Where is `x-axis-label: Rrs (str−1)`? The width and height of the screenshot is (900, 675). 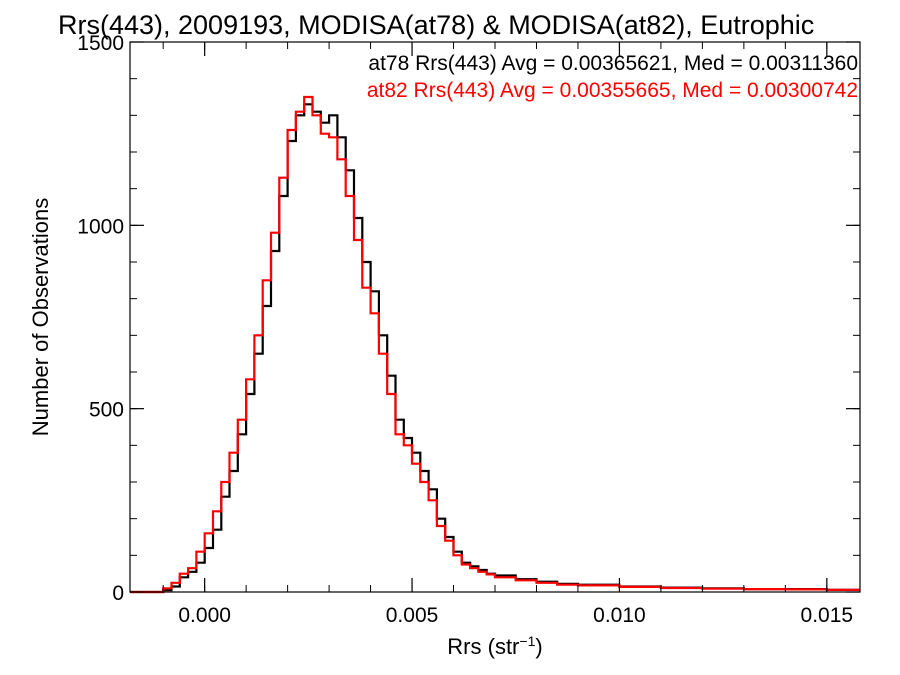 x-axis-label: Rrs (str−1) is located at coordinates (494, 646).